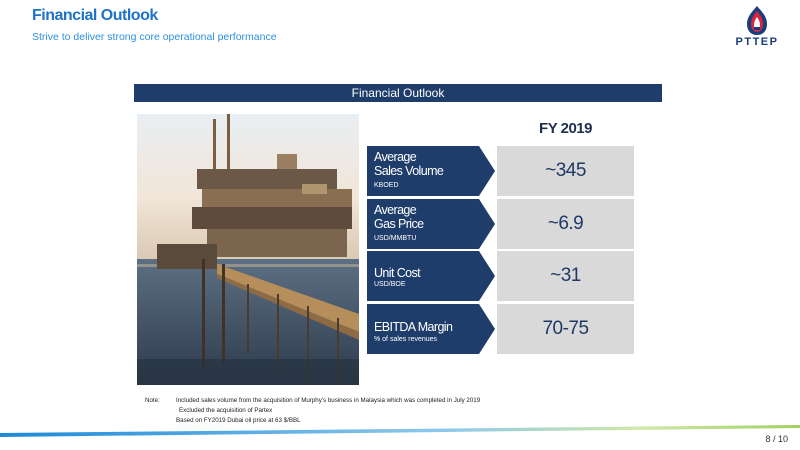 Image resolution: width=800 pixels, height=450 pixels. What do you see at coordinates (776, 439) in the screenshot?
I see `page-number: 8 / 10` at bounding box center [776, 439].